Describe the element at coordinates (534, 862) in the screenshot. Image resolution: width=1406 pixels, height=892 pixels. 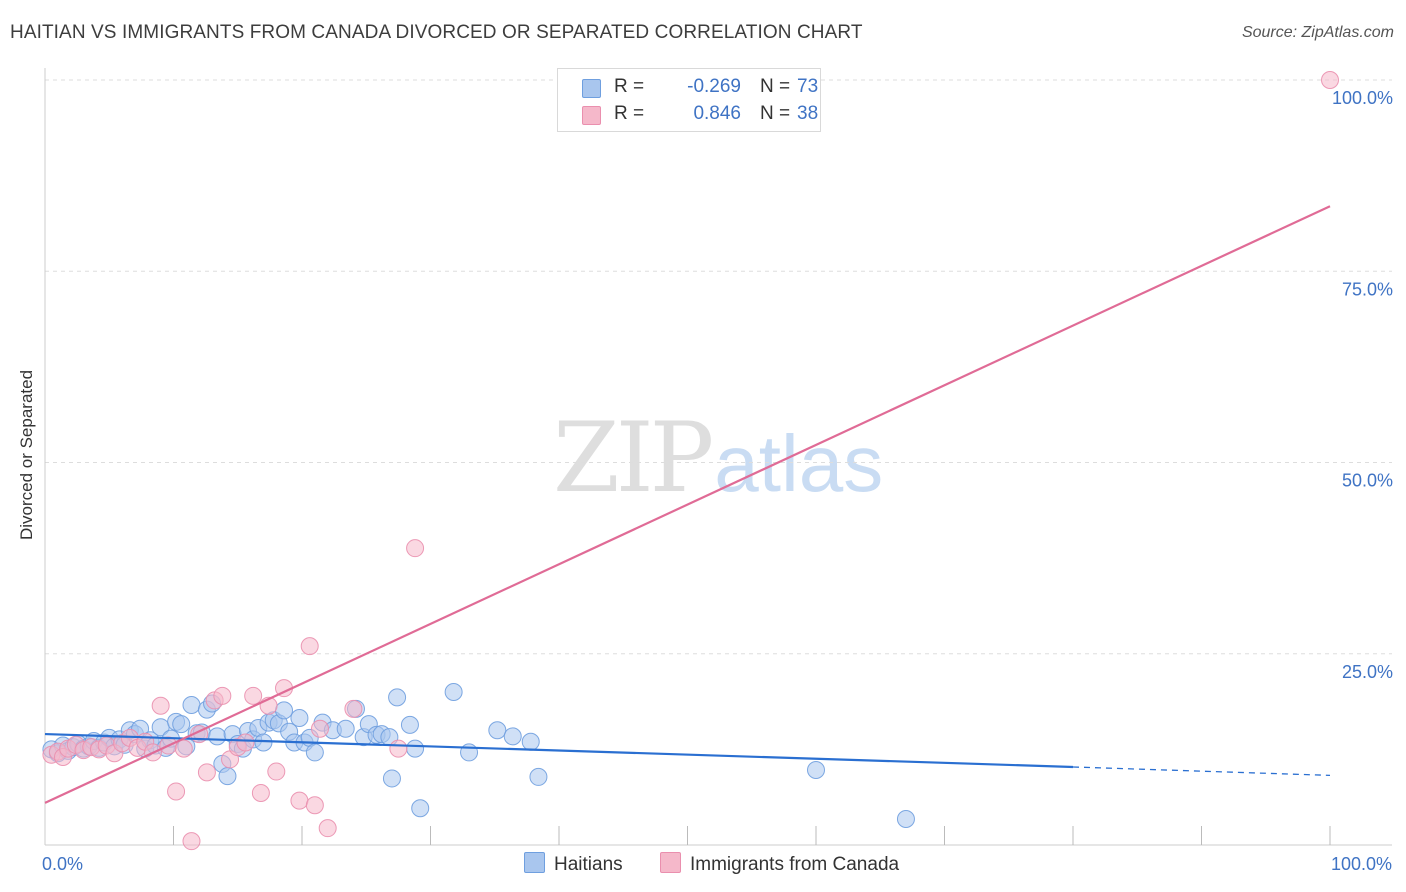
I see `legend-swatch-haitians` at that location.